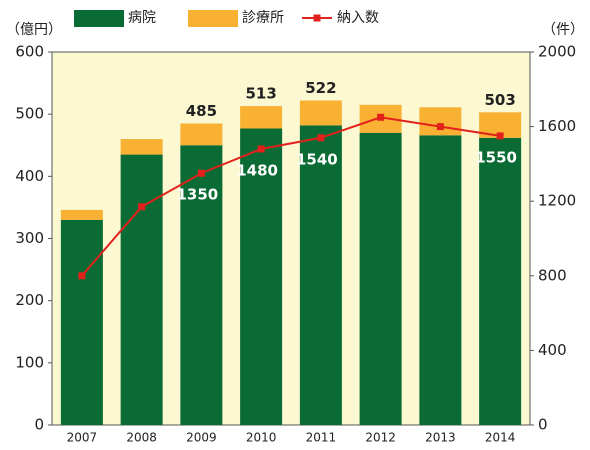  What do you see at coordinates (141, 438) in the screenshot?
I see `x-tick-label: 2008` at bounding box center [141, 438].